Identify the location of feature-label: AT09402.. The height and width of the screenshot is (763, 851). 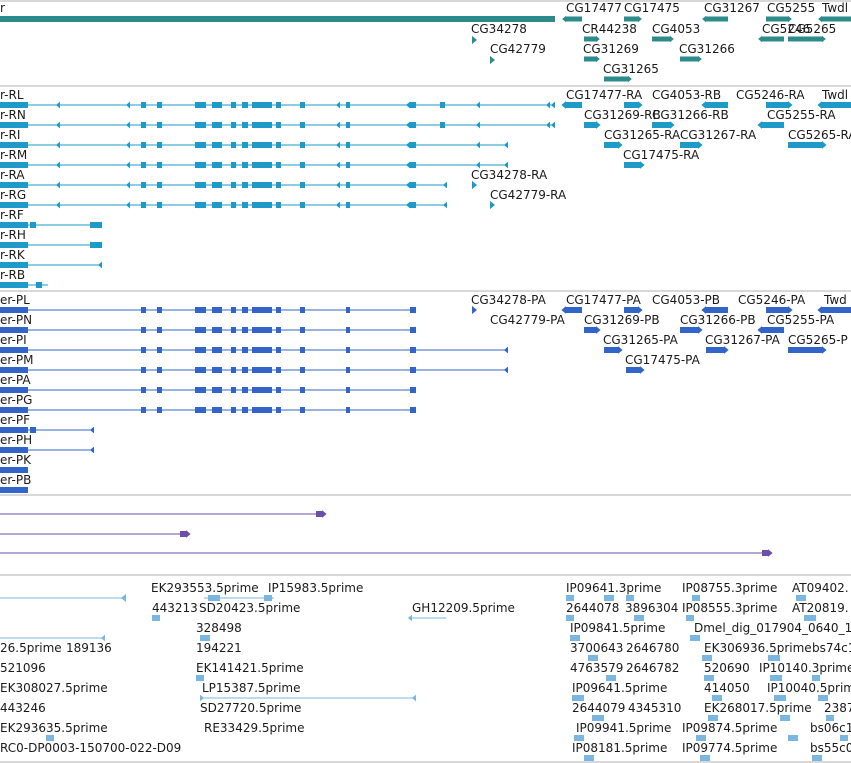
(820, 588).